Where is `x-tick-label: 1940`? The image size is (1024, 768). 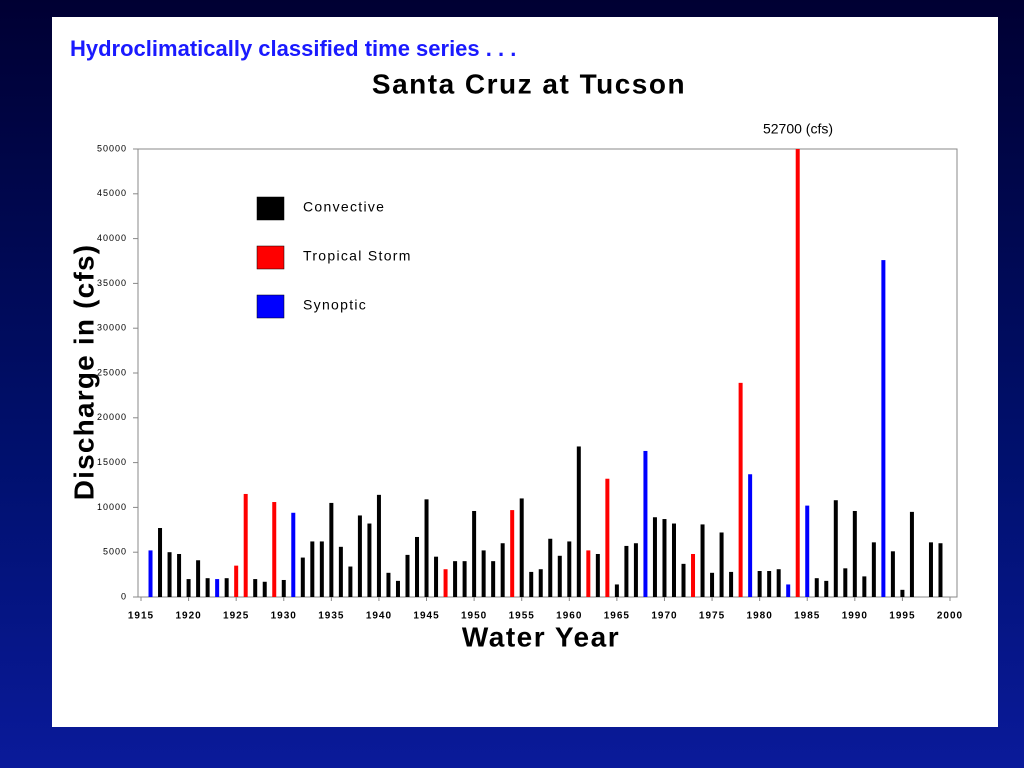
x-tick-label: 1940 is located at coordinates (379, 616).